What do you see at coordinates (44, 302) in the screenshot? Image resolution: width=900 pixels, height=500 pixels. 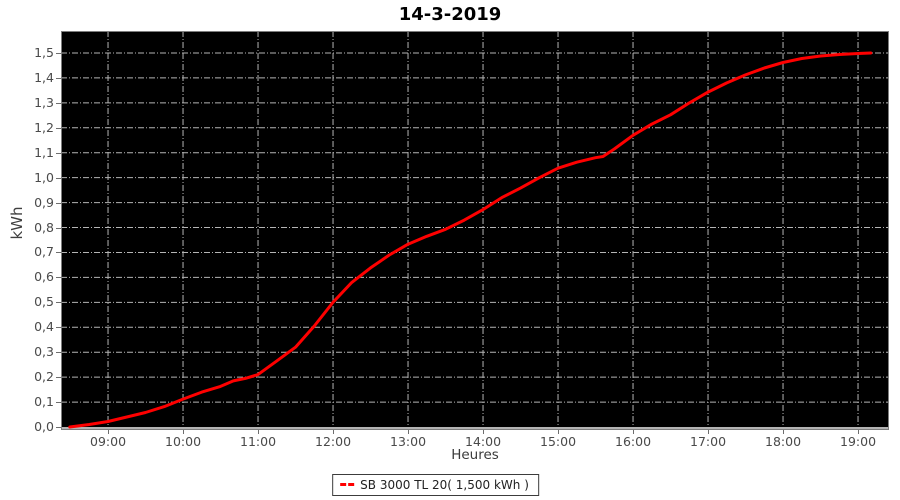 I see `y-tick-label: 0,5` at bounding box center [44, 302].